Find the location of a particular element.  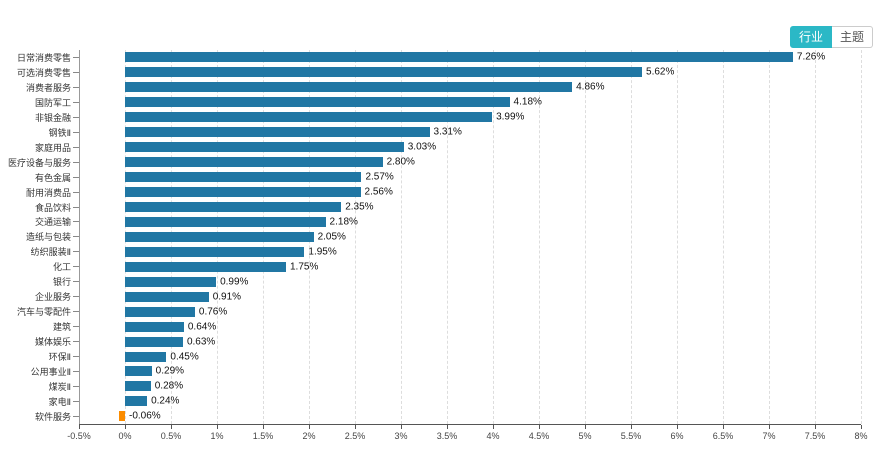

bar-track: 2.57% is located at coordinates (470, 177).